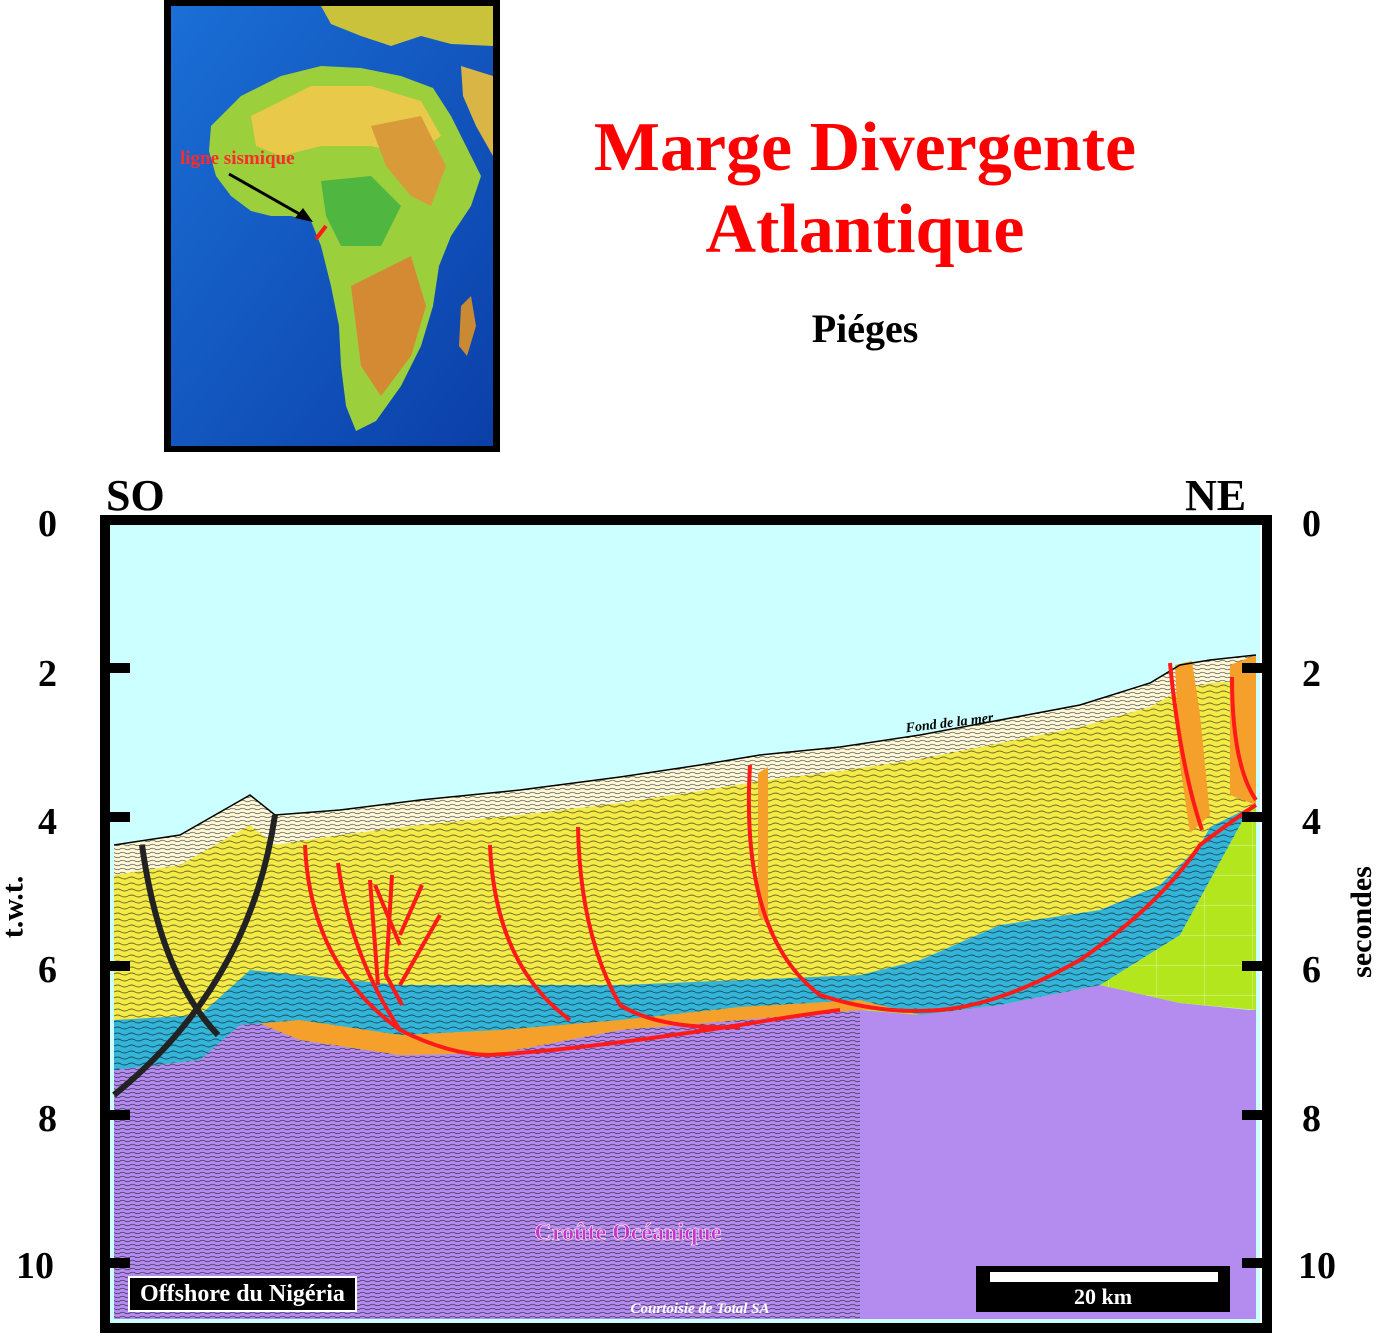 The image size is (1383, 1336). I want to click on location-map: ligne sismique, so click(332, 226).